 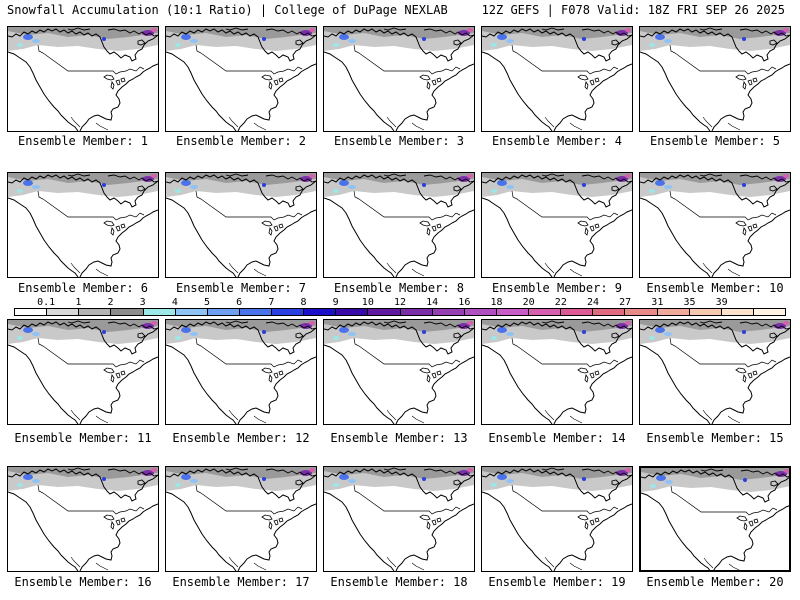 I want to click on ensemble-member-label: Ensemble Member: 11, so click(x=83, y=438).